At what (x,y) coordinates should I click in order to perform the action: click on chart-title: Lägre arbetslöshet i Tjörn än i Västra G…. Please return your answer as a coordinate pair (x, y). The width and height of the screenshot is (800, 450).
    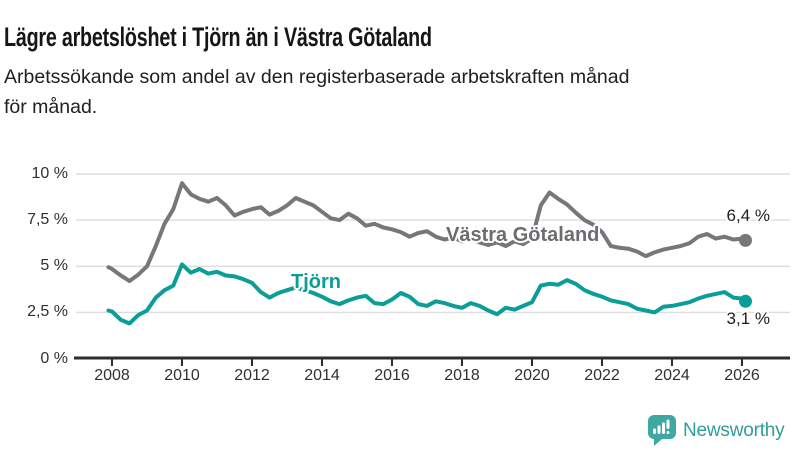
    Looking at the image, I should click on (218, 37).